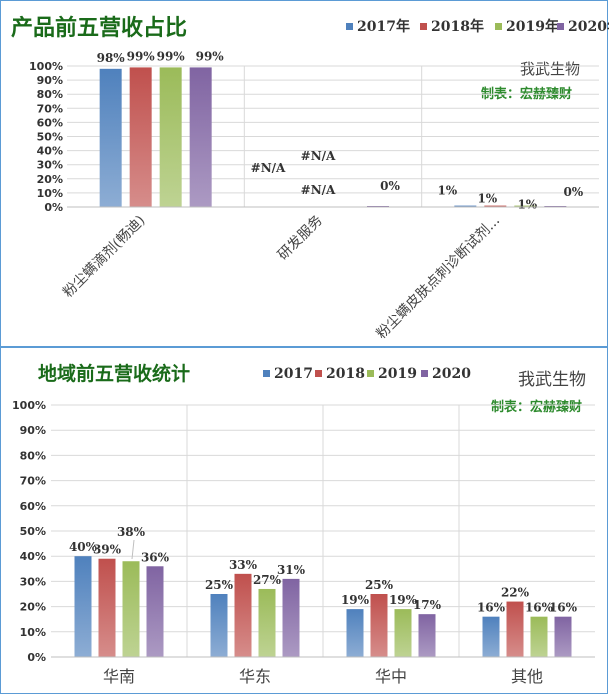 This screenshot has height=695, width=610. Describe the element at coordinates (588, 26) in the screenshot. I see `legend-label: 2020年` at that location.